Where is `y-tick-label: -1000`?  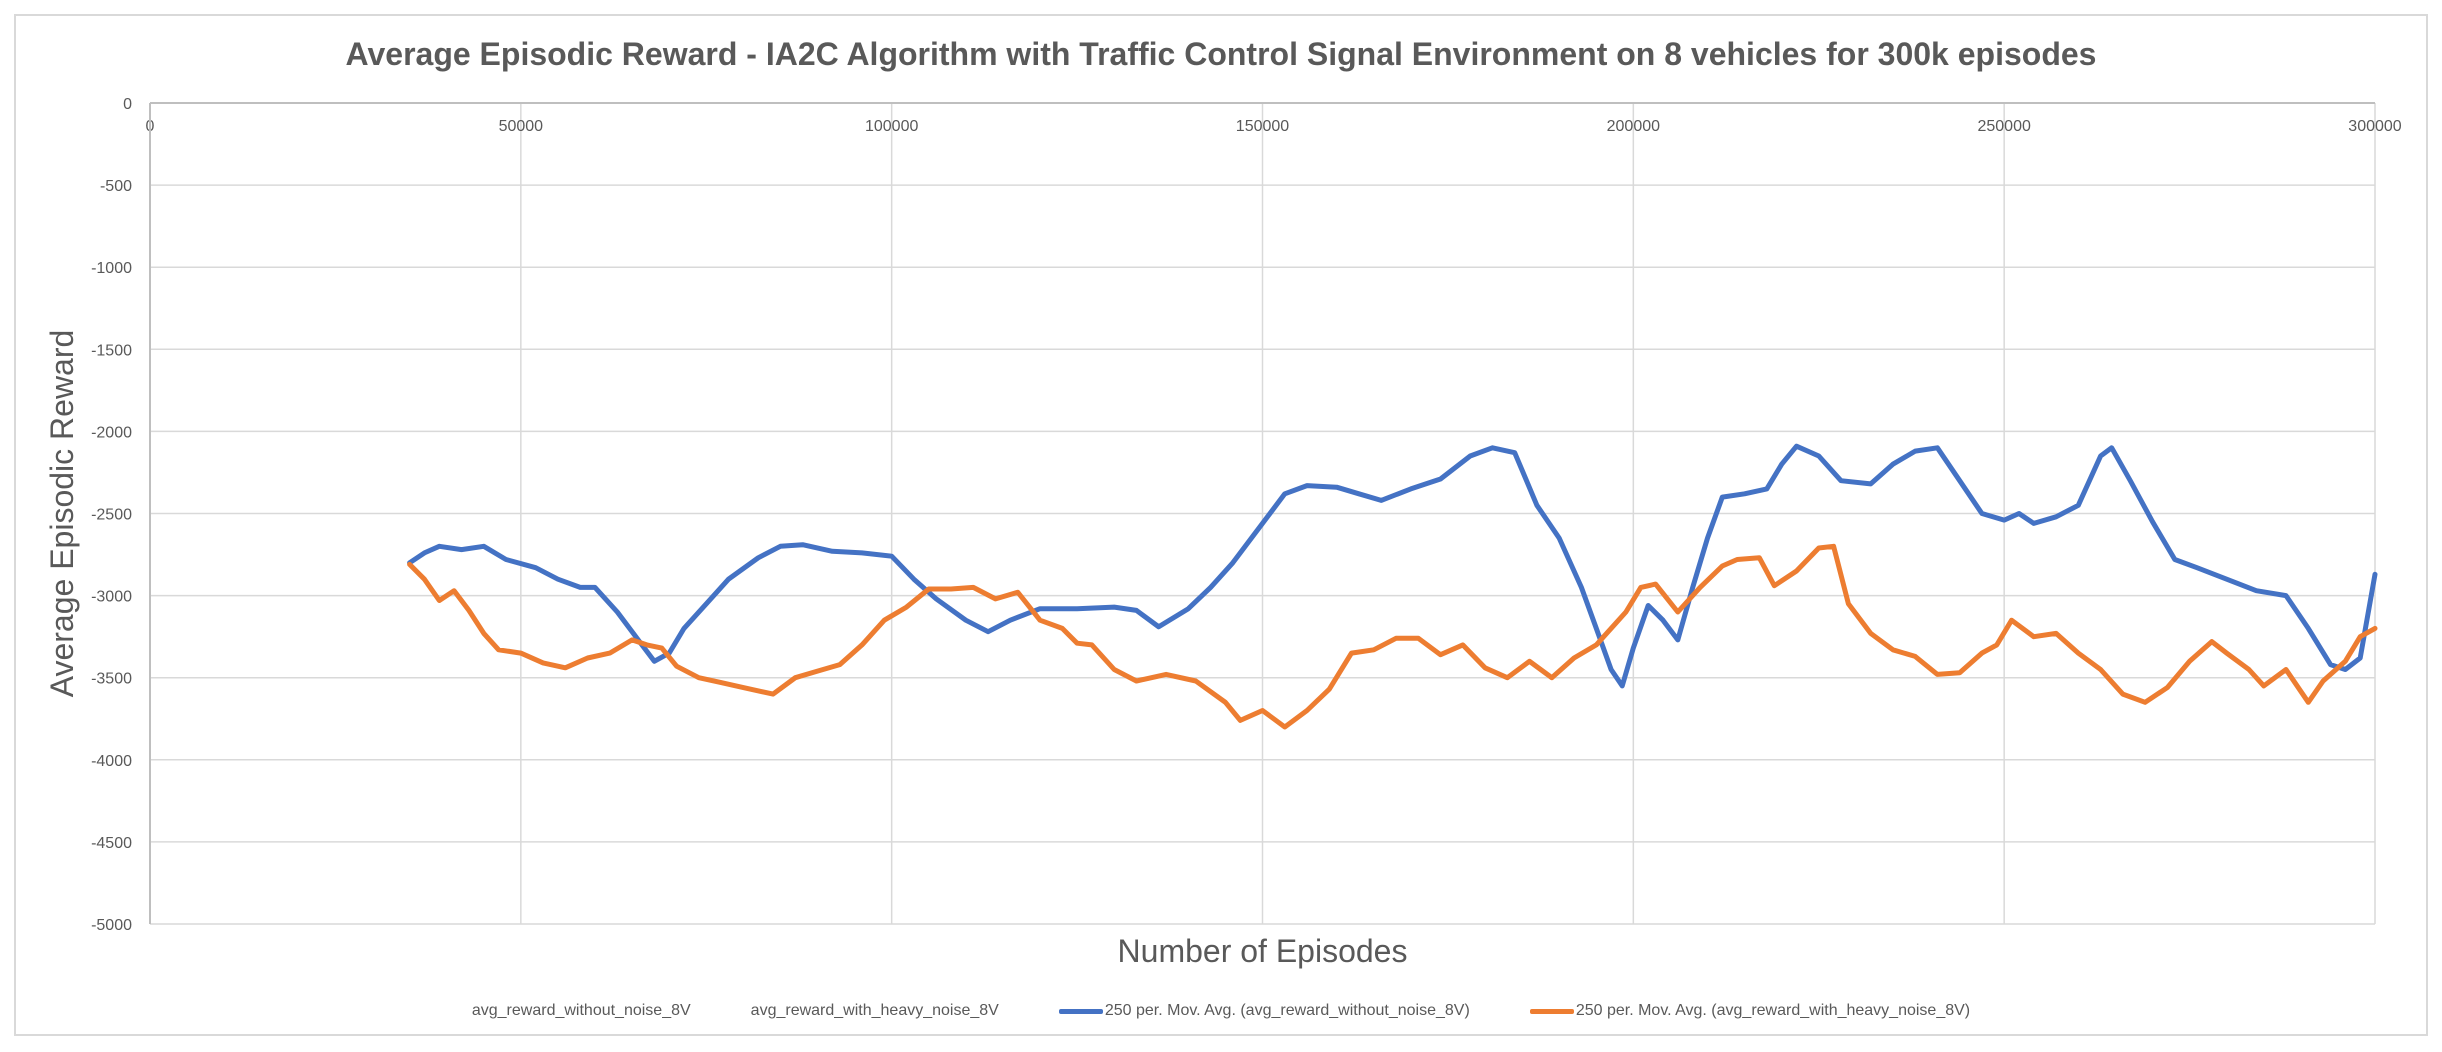
y-tick-label: -1000 is located at coordinates (111, 268).